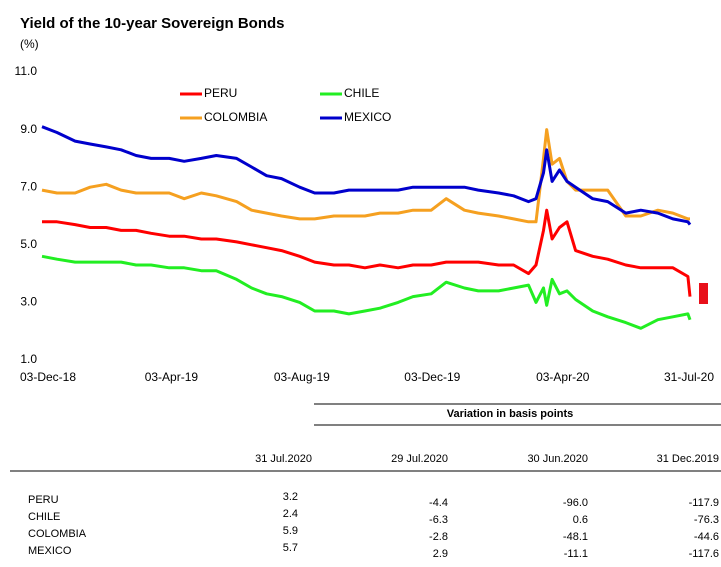  Describe the element at coordinates (419, 459) in the screenshot. I see `column-header: 29 Jul.2020` at that location.